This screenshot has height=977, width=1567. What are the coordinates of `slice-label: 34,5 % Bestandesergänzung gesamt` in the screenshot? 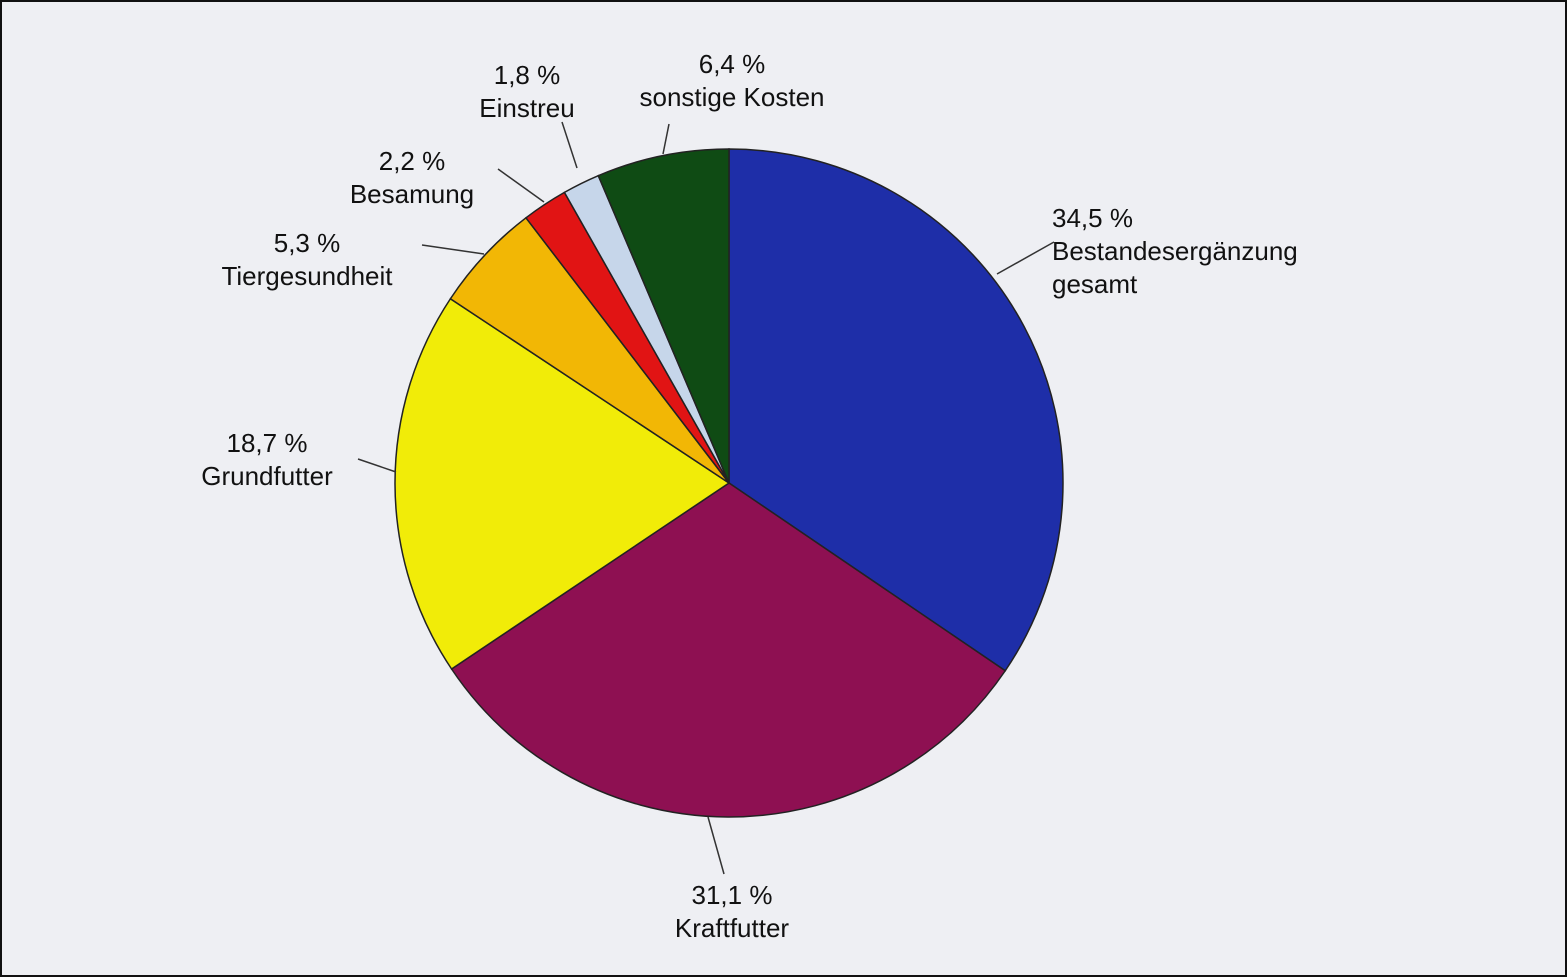 It's located at (1202, 251).